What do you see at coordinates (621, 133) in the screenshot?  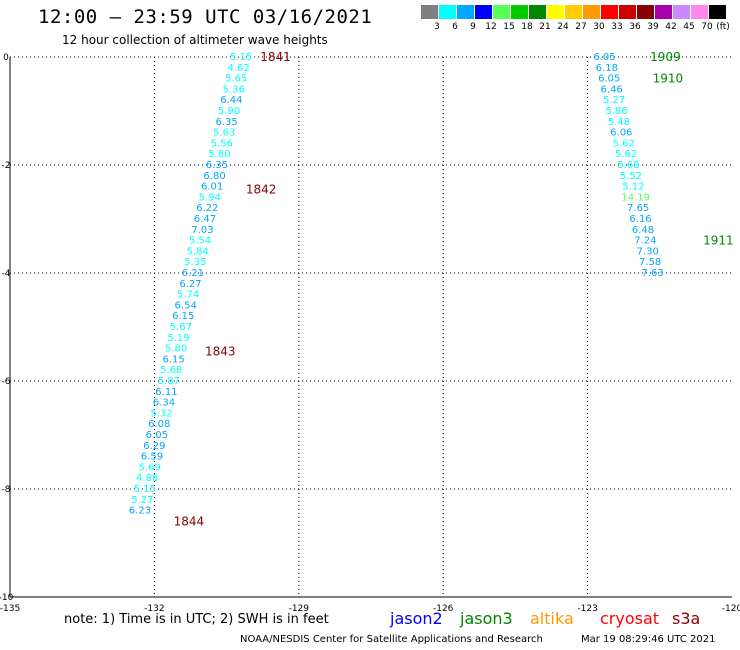 I see `wave-height-value: 6.06` at bounding box center [621, 133].